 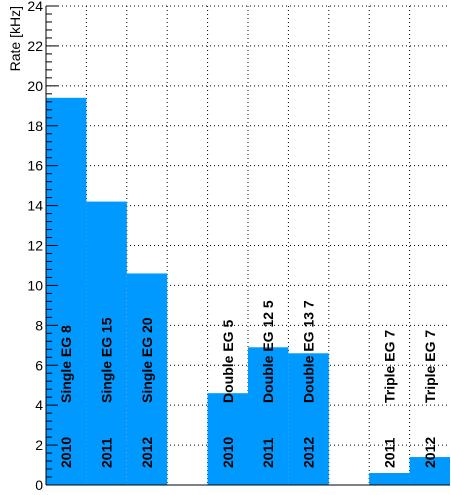 I want to click on y-tick-label: 12, so click(x=35, y=246).